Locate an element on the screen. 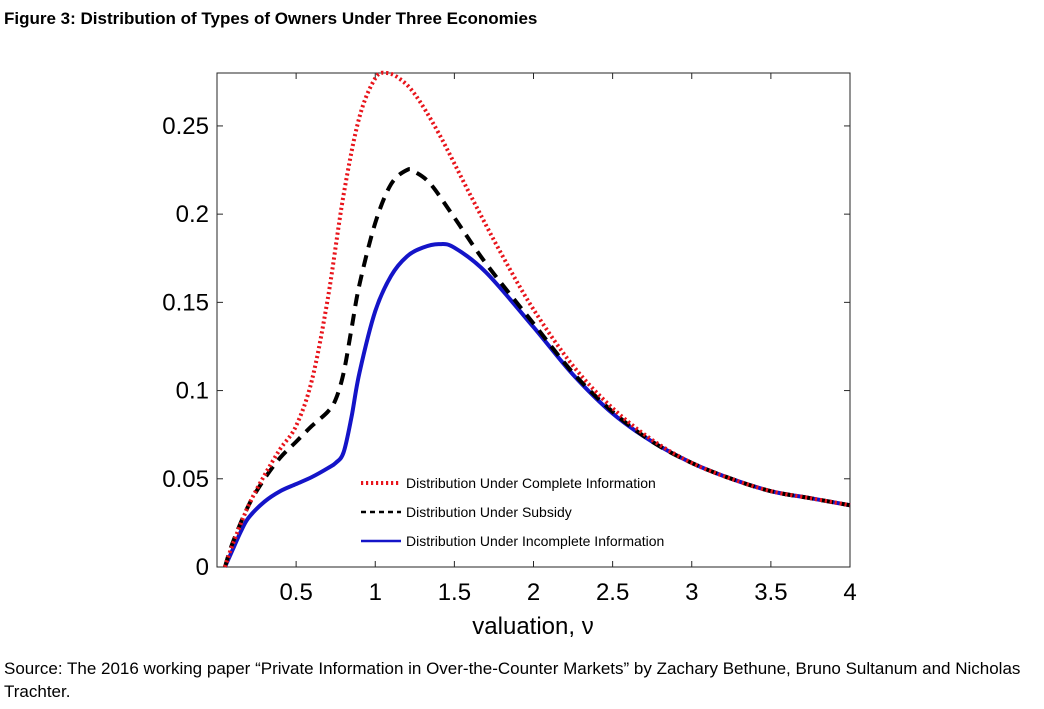 The width and height of the screenshot is (1044, 709). y-tick-label: 0 is located at coordinates (202, 567).